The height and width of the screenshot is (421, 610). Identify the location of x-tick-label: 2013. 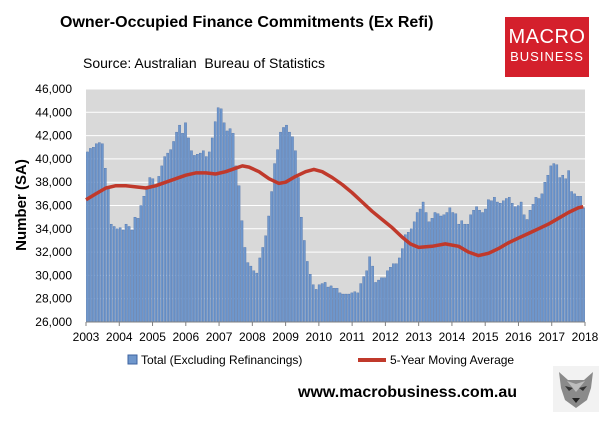
(418, 337).